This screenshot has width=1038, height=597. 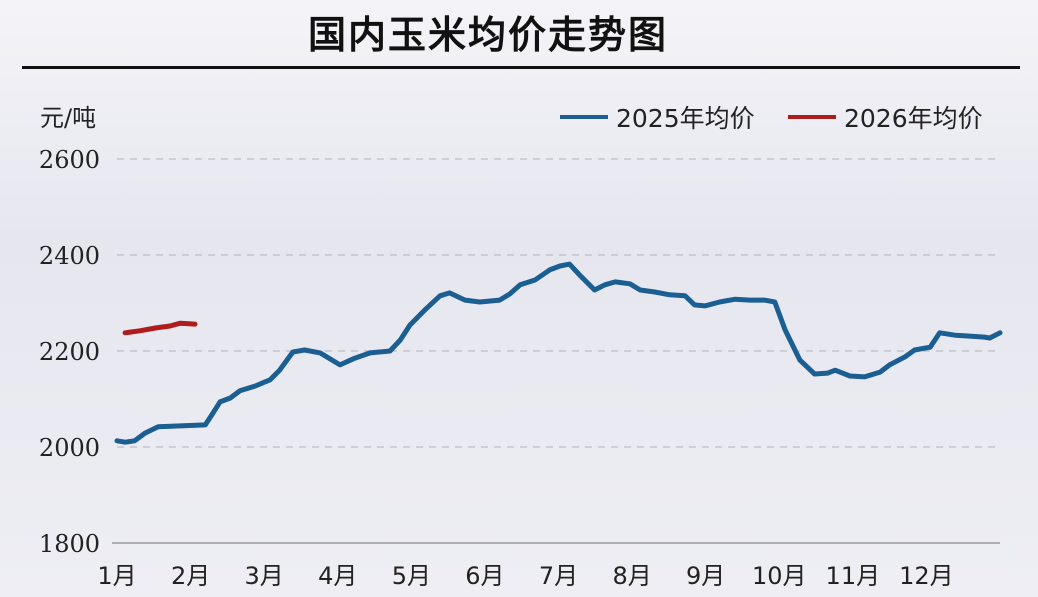 What do you see at coordinates (411, 576) in the screenshot?
I see `x-tick-label: 5月` at bounding box center [411, 576].